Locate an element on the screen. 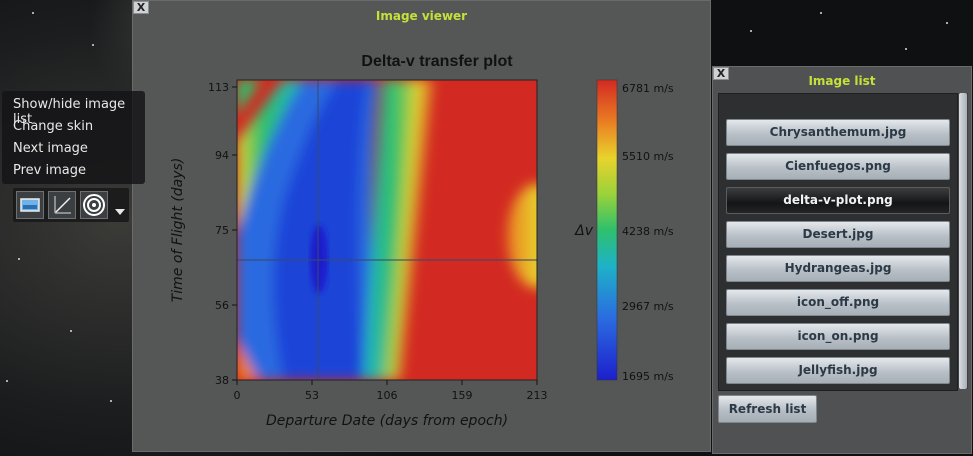 The width and height of the screenshot is (973, 456). colorbar is located at coordinates (607, 230).